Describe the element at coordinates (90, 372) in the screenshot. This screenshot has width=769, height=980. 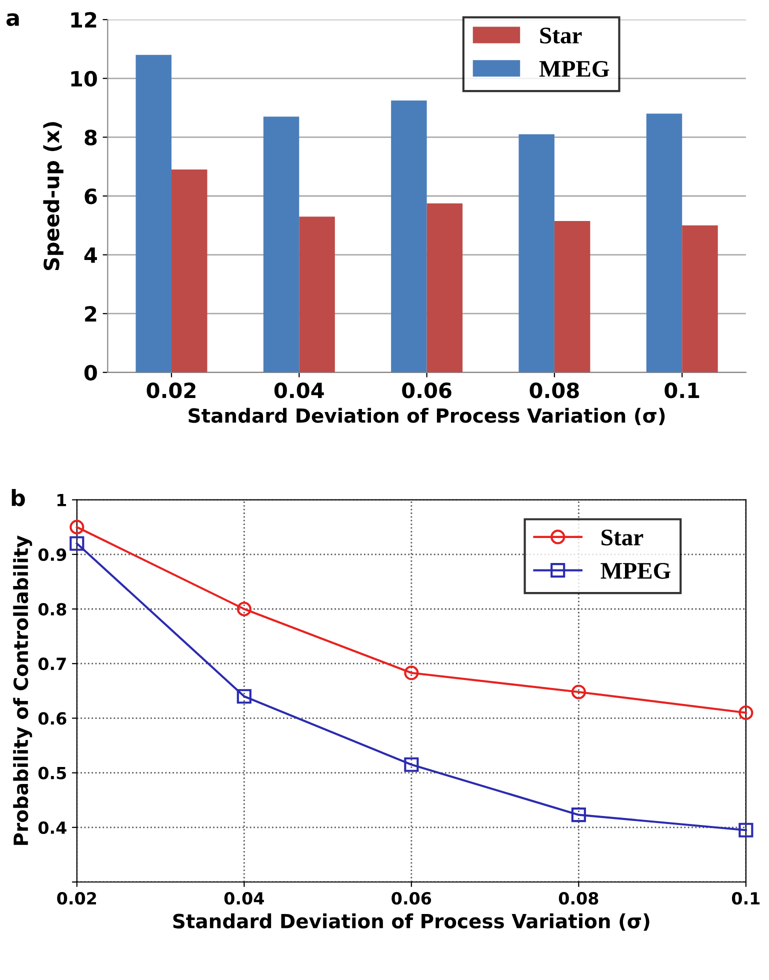
I see `y-tick-label: 0` at that location.